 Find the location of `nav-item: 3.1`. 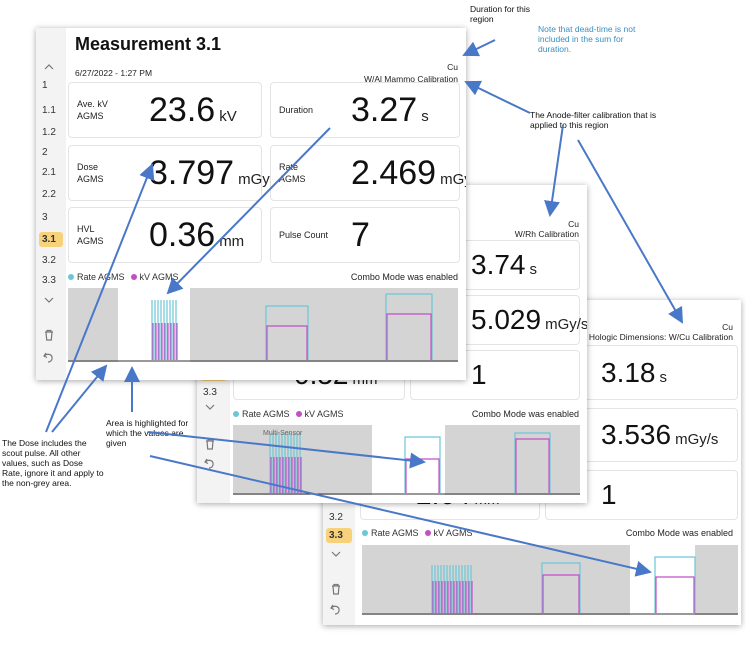

nav-item: 3.1 is located at coordinates (51, 239).